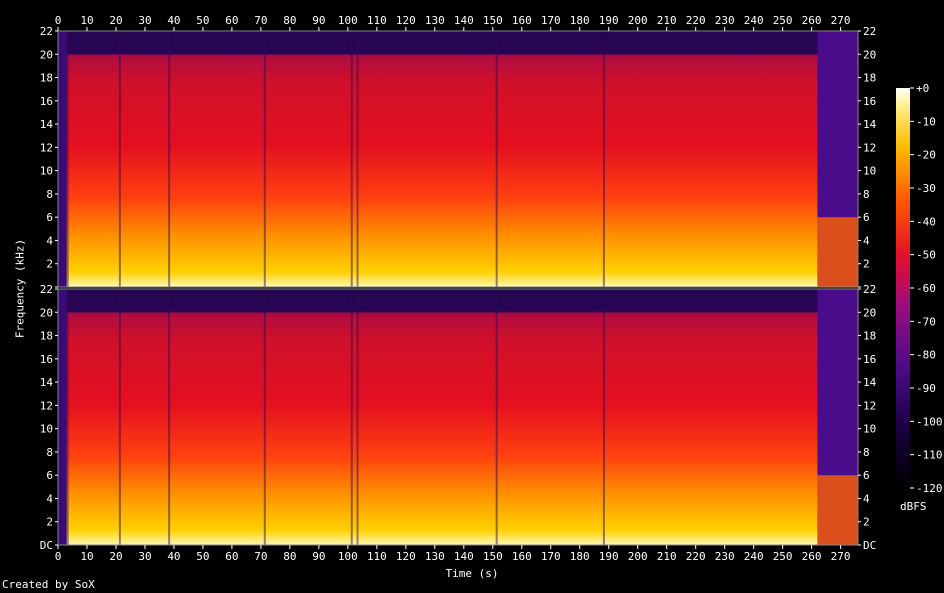 This screenshot has height=593, width=944. I want to click on colorbar-tick-label: -110, so click(929, 455).